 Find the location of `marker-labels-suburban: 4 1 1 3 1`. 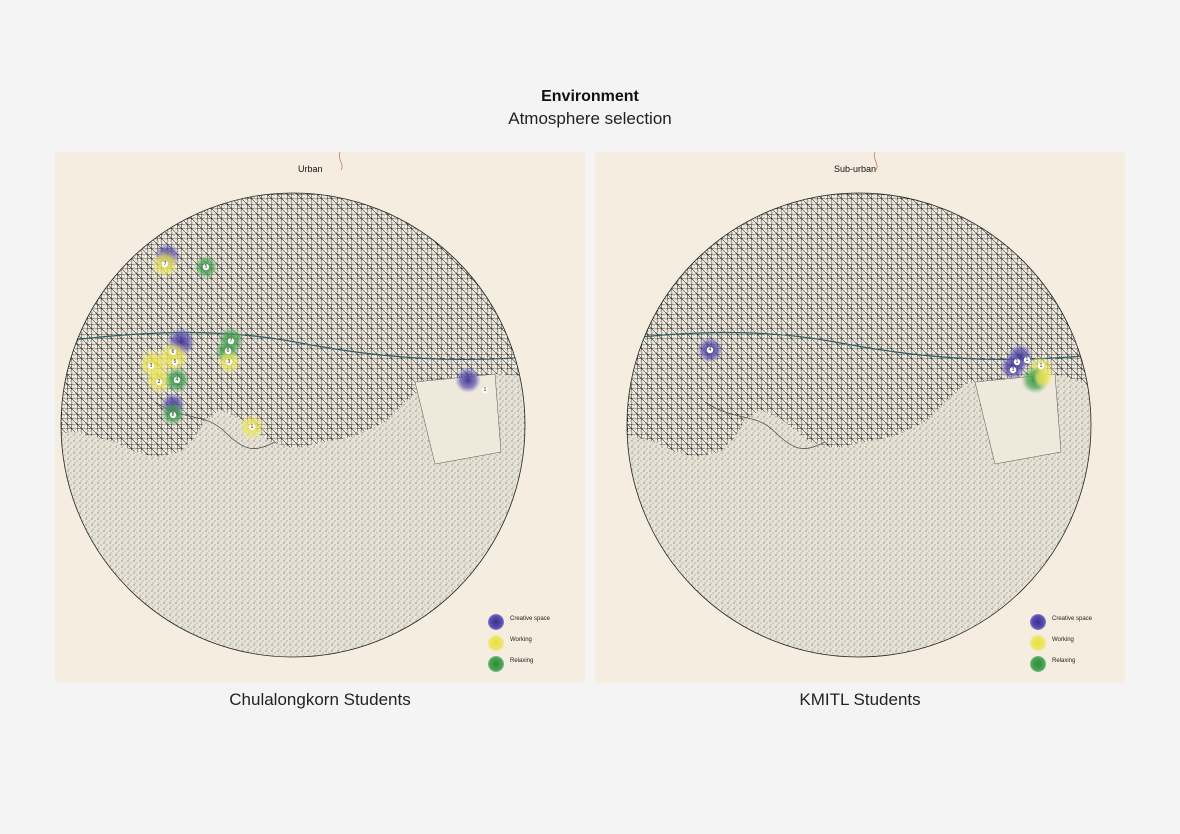

marker-labels-suburban: 4 1 1 3 1 is located at coordinates (875, 360).